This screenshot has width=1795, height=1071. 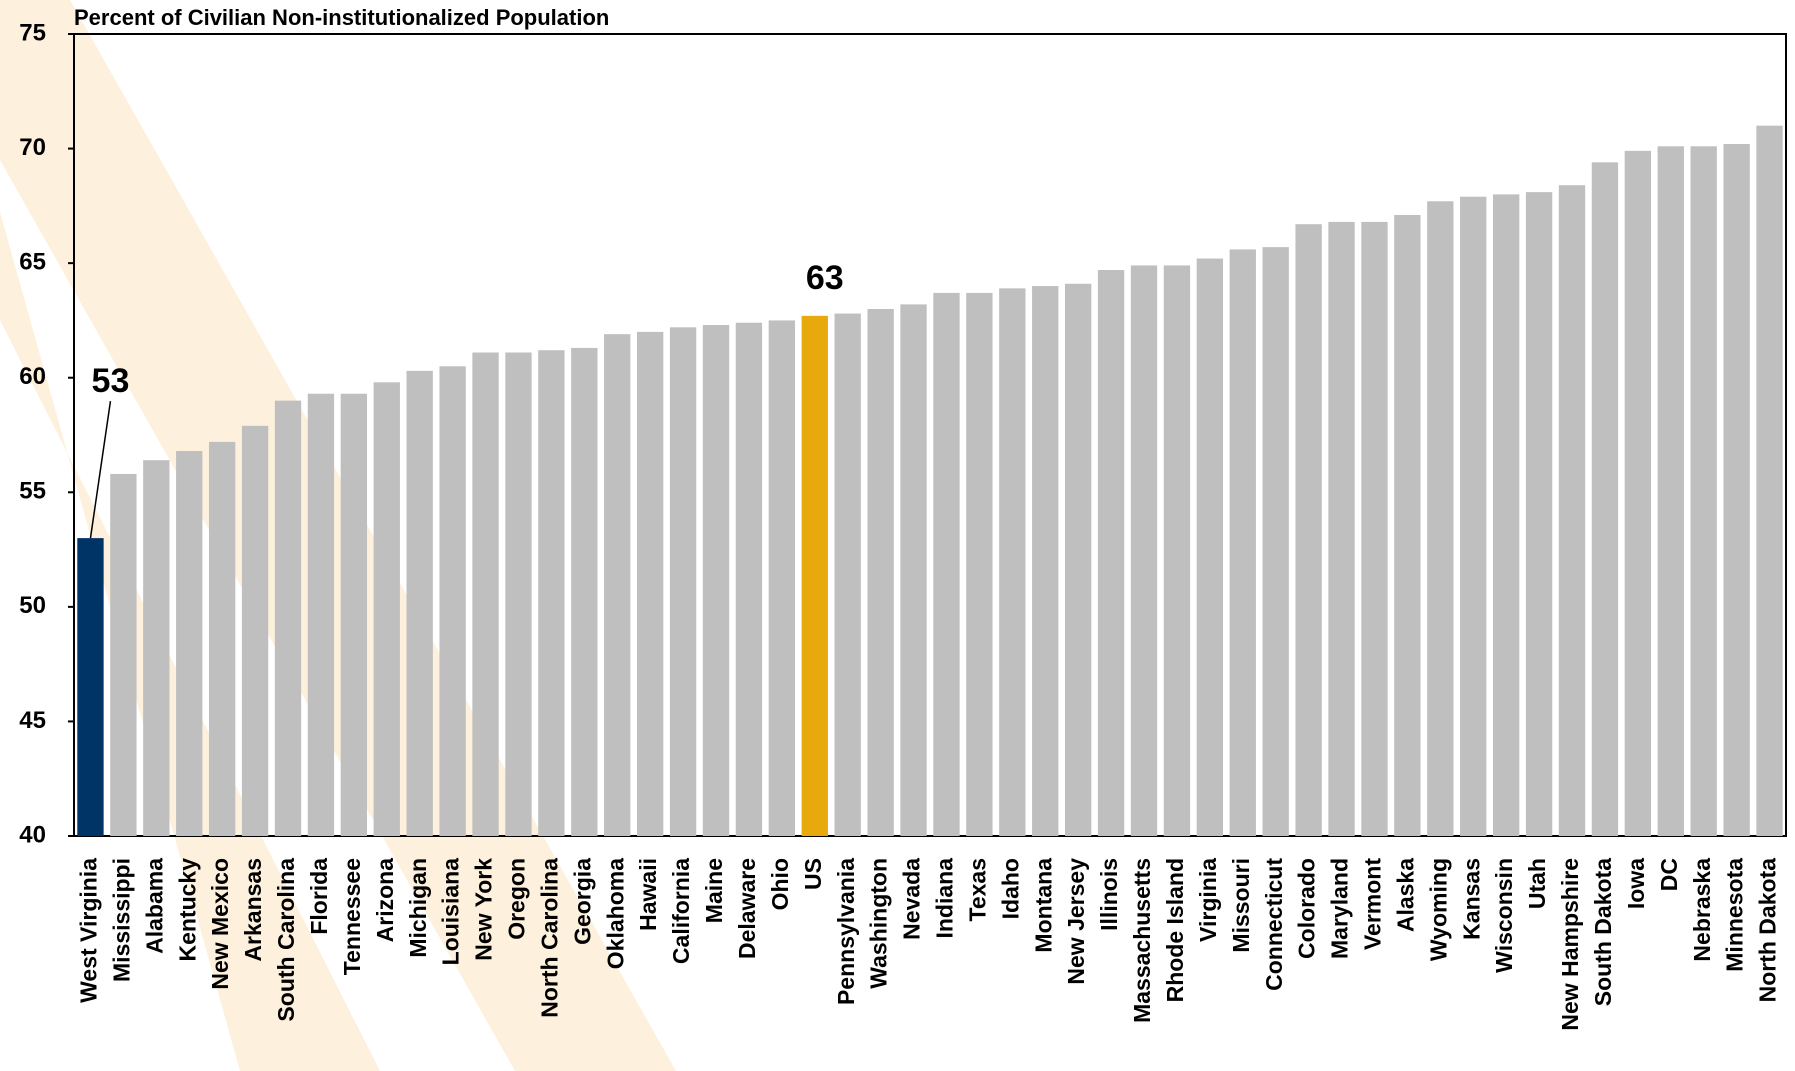 What do you see at coordinates (32, 834) in the screenshot?
I see `y-tick-label: 40` at bounding box center [32, 834].